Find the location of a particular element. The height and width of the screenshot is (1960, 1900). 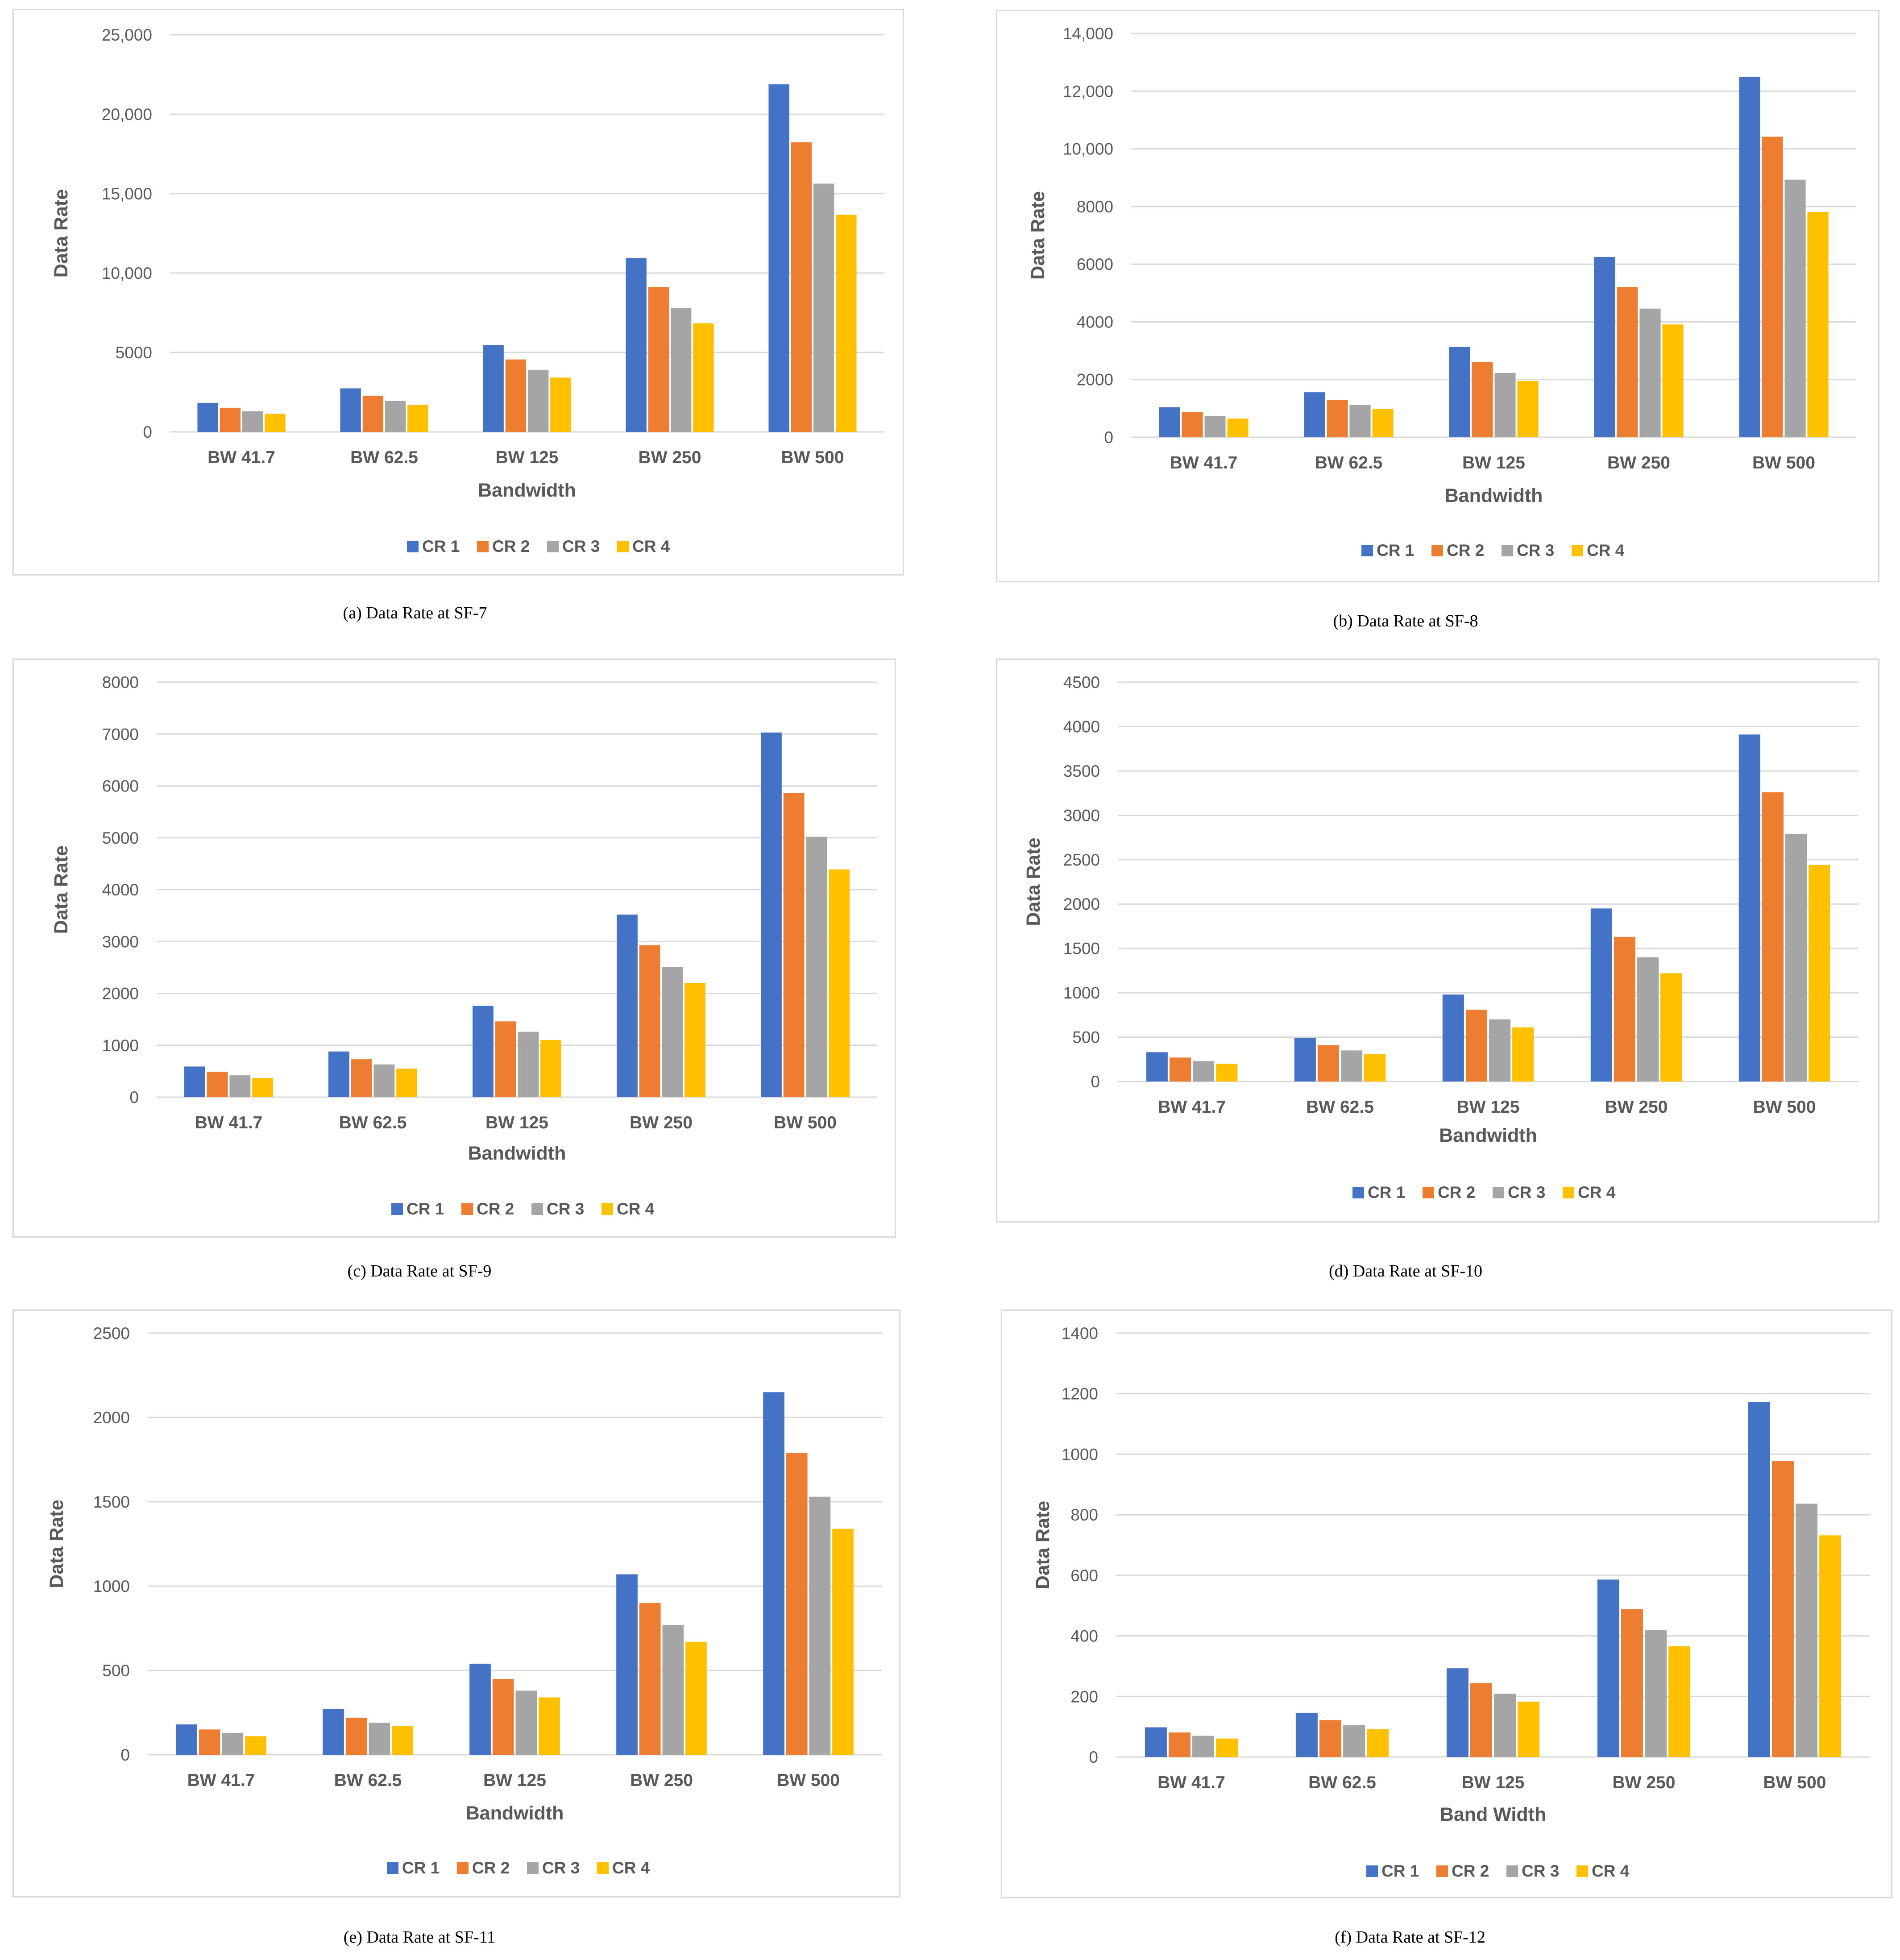

y-tick-label: 500 is located at coordinates (116, 1671).